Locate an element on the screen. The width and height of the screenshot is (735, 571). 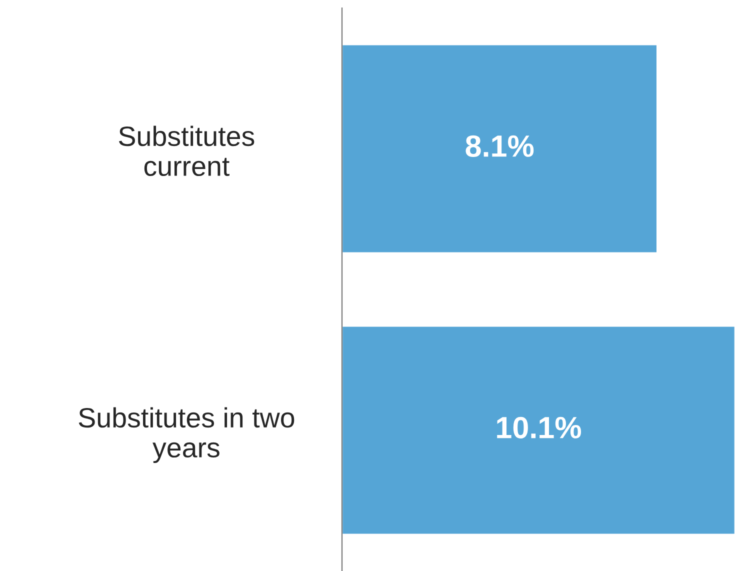
data-label: 8.1% is located at coordinates (500, 146).